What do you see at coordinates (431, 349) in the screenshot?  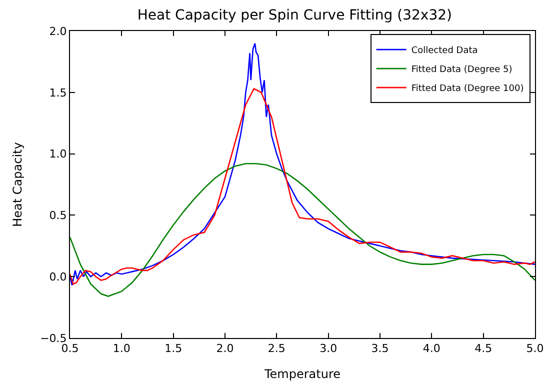 I see `x-tick-label: 4.0` at bounding box center [431, 349].